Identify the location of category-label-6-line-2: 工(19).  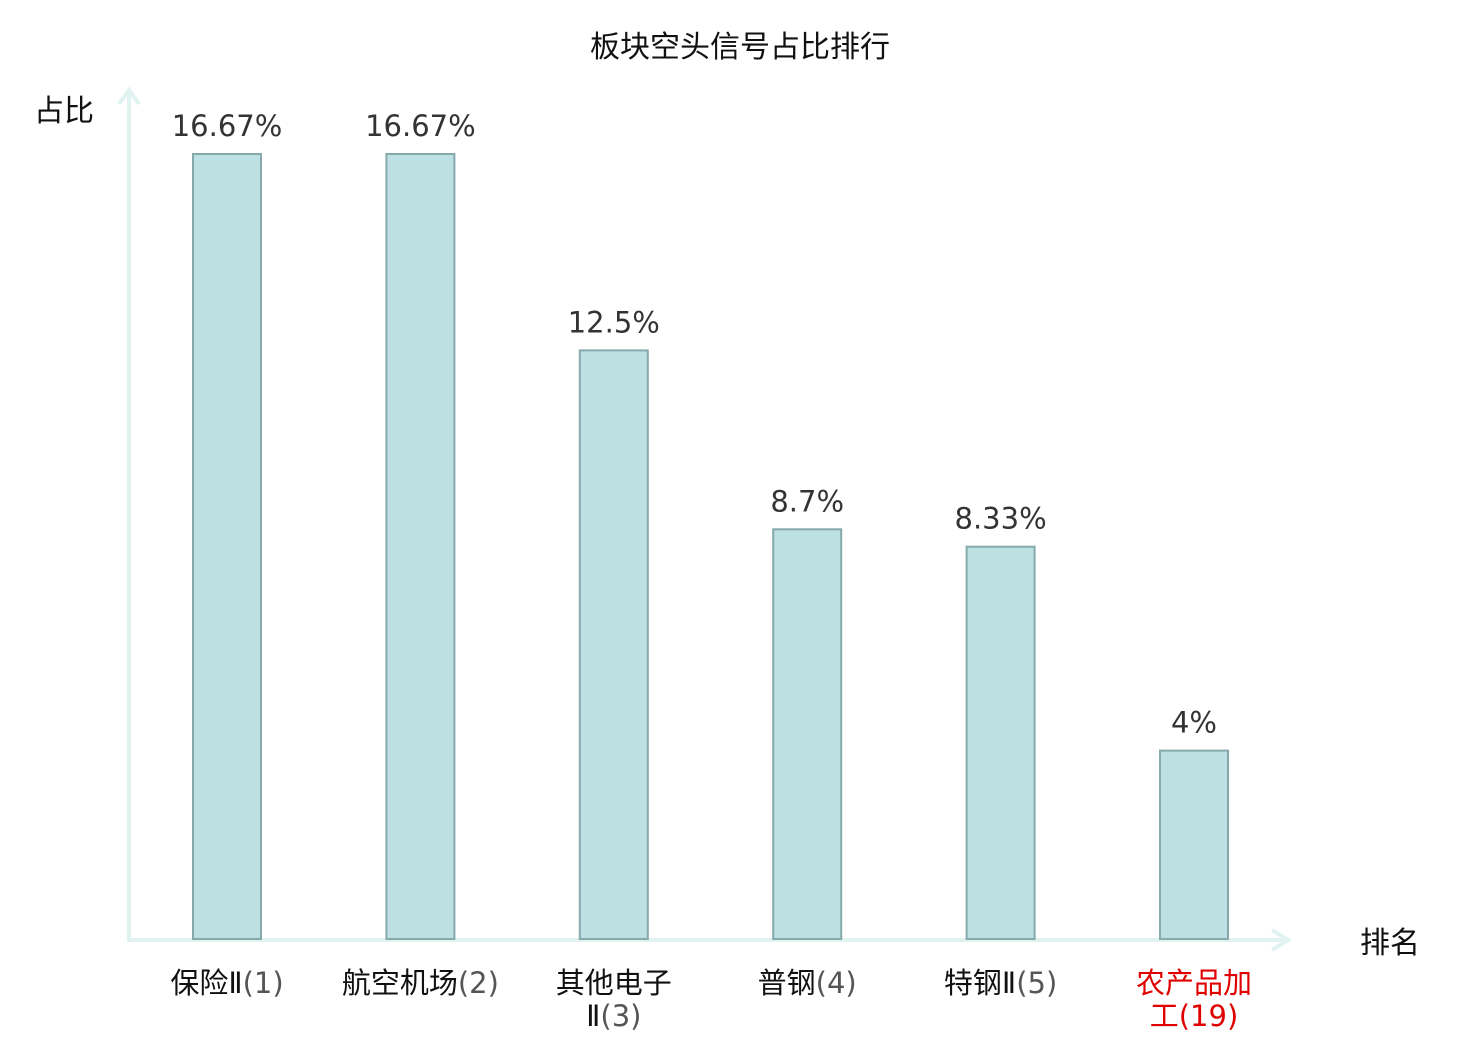
(1194, 1016).